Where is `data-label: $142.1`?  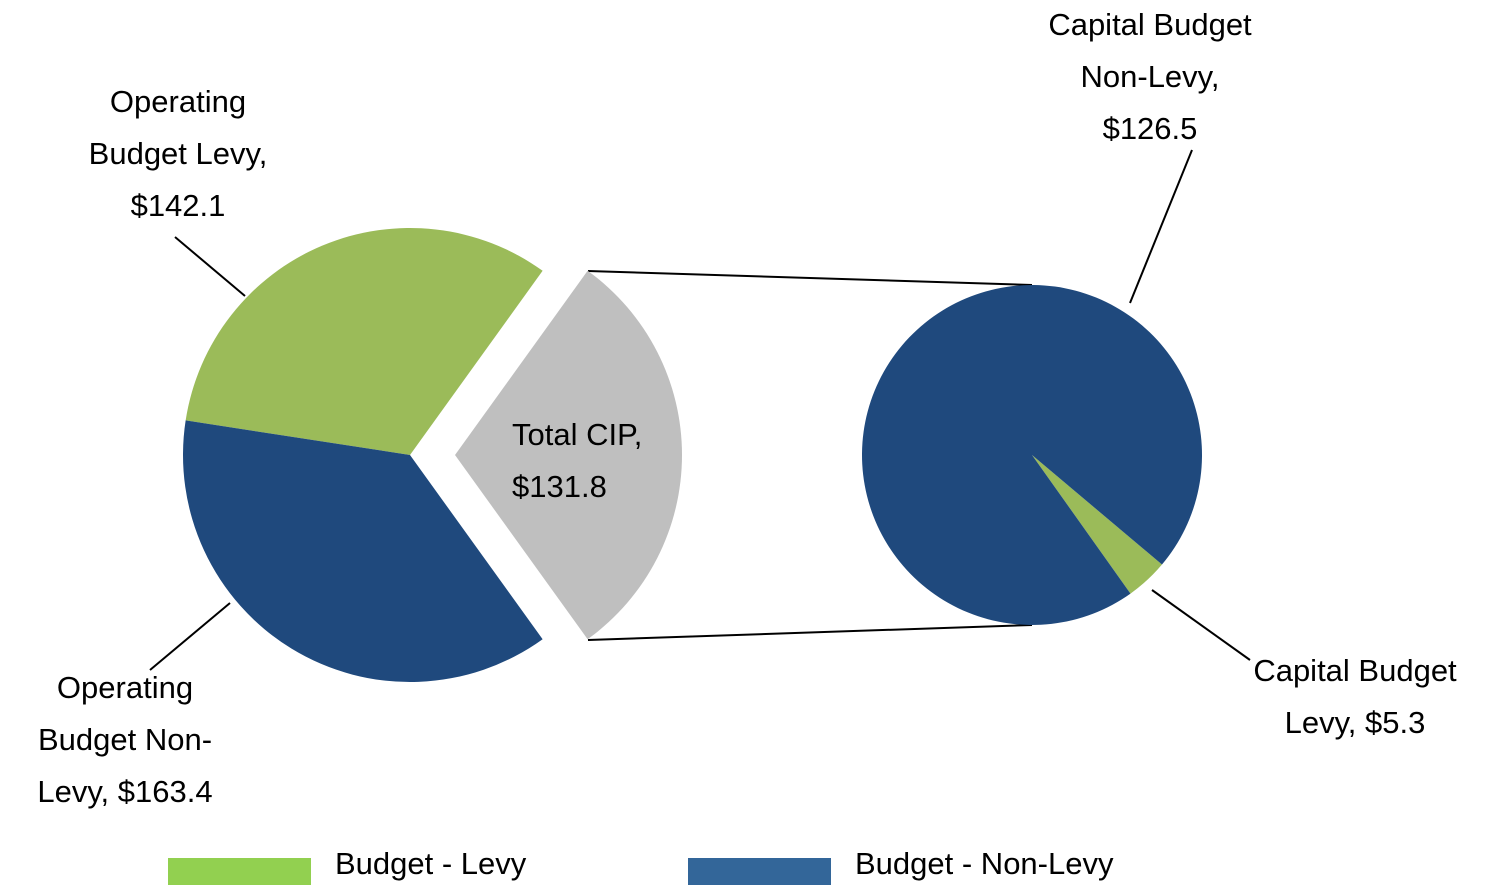 data-label: $142.1 is located at coordinates (178, 205).